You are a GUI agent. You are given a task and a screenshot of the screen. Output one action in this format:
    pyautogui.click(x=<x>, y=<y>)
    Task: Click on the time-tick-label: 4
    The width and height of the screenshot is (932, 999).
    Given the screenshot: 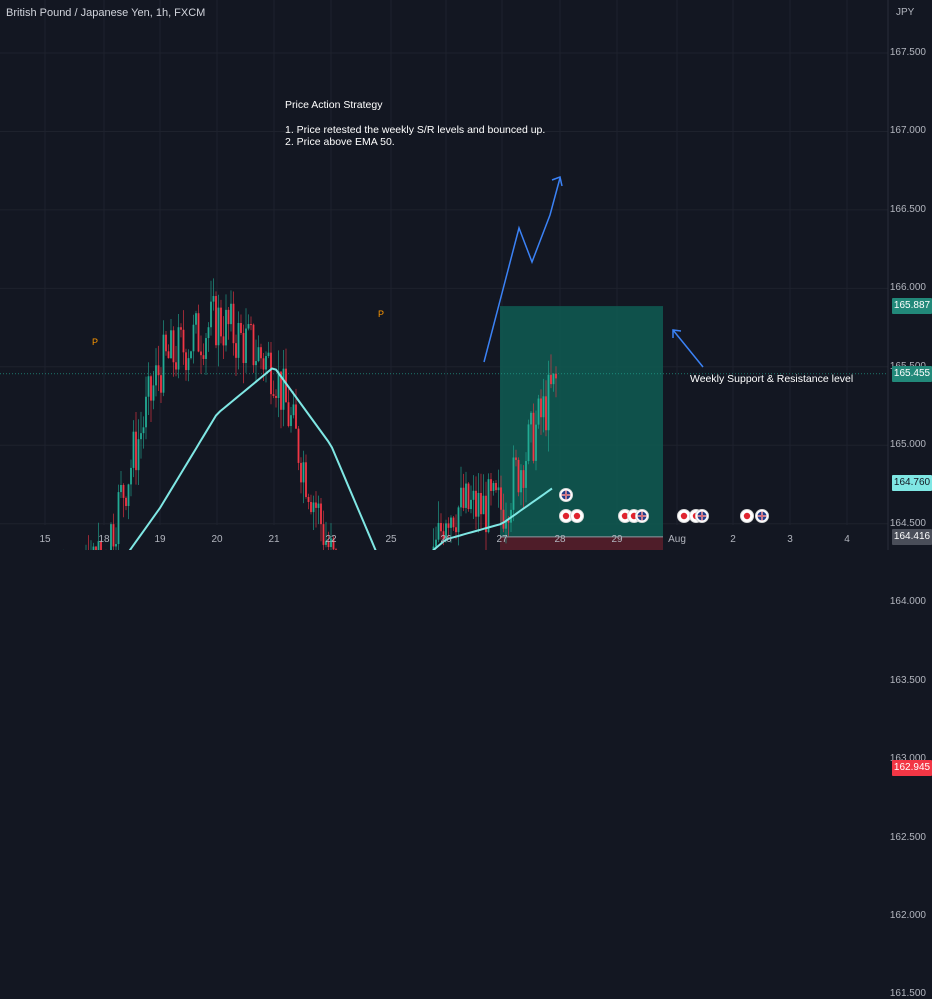 What is the action you would take?
    pyautogui.click(x=847, y=539)
    